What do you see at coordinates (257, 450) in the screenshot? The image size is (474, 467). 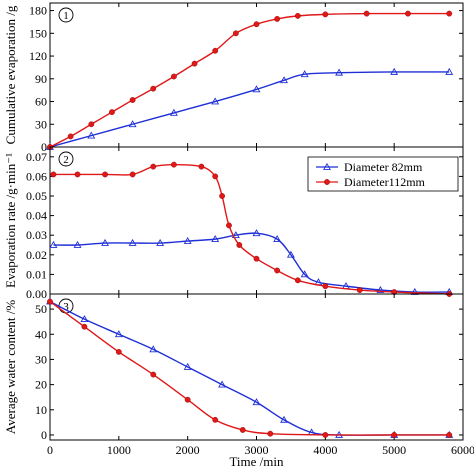 I see `x-tick-label: 3000` at bounding box center [257, 450].